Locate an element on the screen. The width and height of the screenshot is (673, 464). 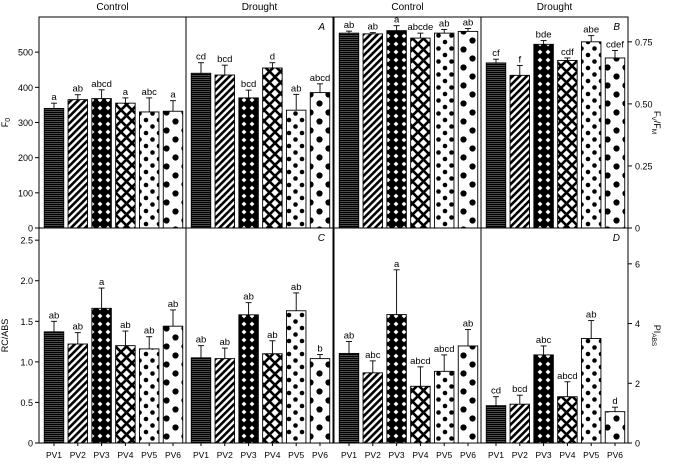
y-tick-label-B: 0.75 is located at coordinates (644, 42).